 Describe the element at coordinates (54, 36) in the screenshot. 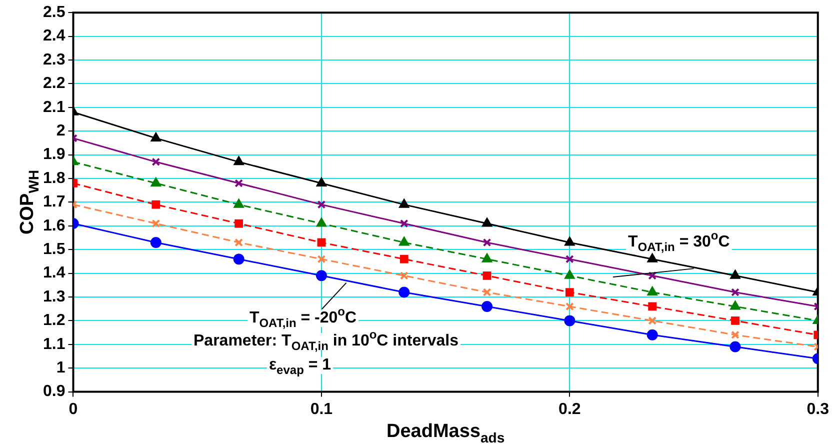

I see `y-tick-label: 2.4` at that location.